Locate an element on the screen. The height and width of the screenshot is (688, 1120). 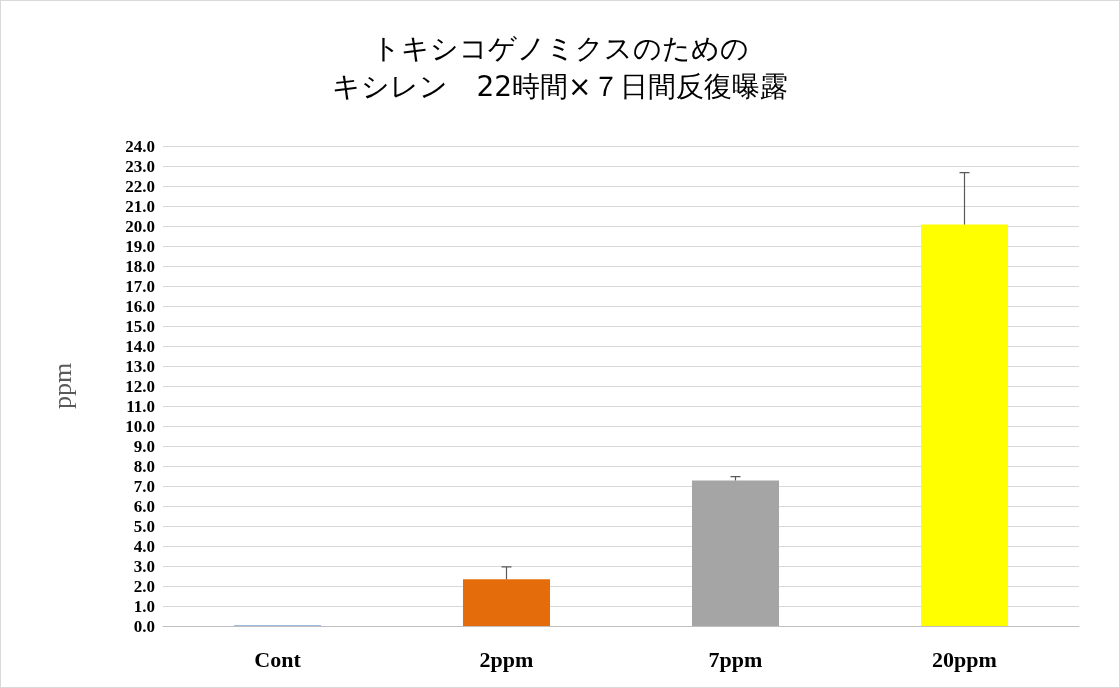
y-tick-label: 15.0 is located at coordinates (140, 326).